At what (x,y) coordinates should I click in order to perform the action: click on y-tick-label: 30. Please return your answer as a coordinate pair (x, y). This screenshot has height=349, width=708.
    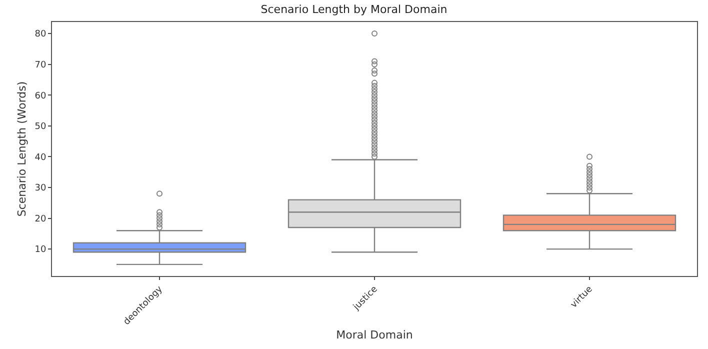
    Looking at the image, I should click on (40, 189).